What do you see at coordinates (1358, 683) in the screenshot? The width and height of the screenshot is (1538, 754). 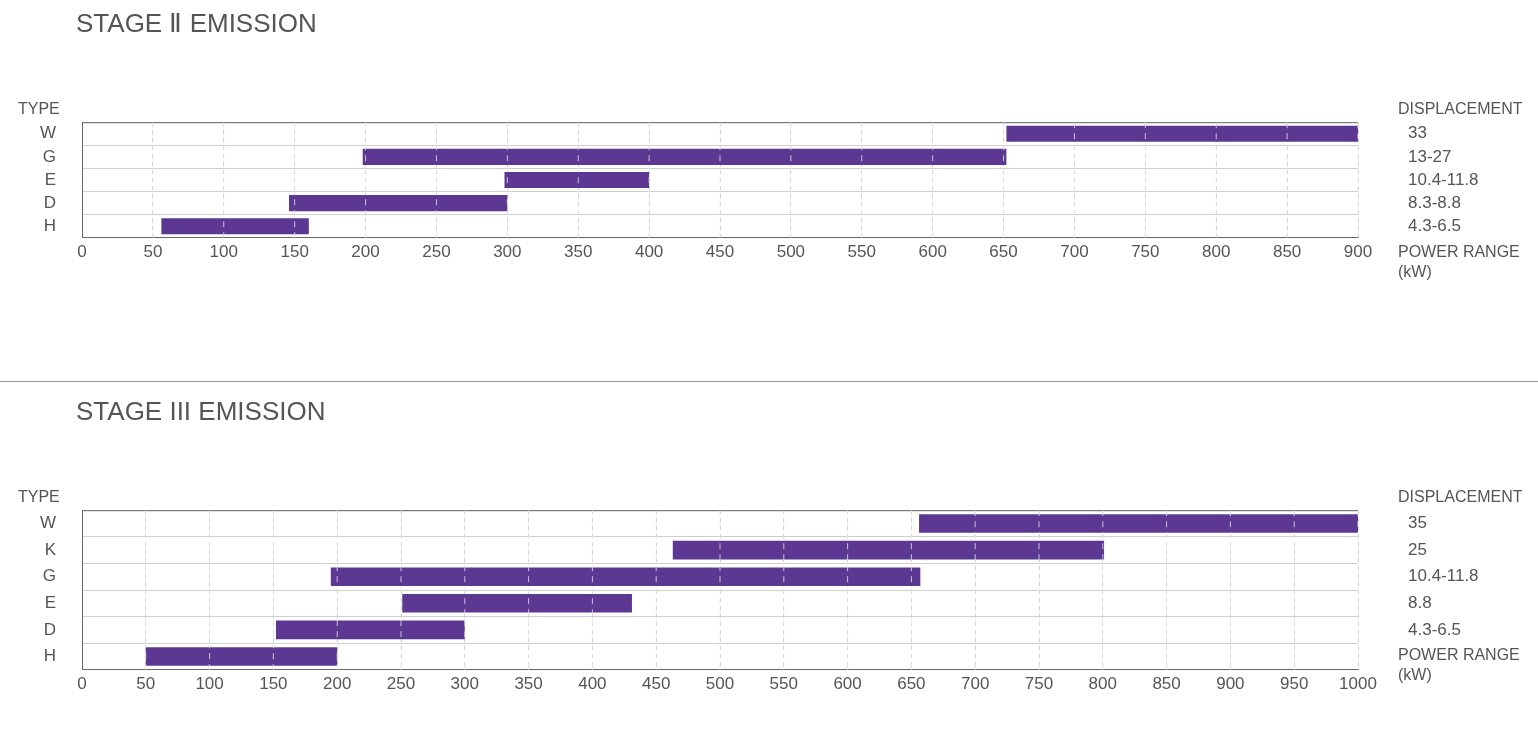 I see `x-tick-label: 1000` at bounding box center [1358, 683].